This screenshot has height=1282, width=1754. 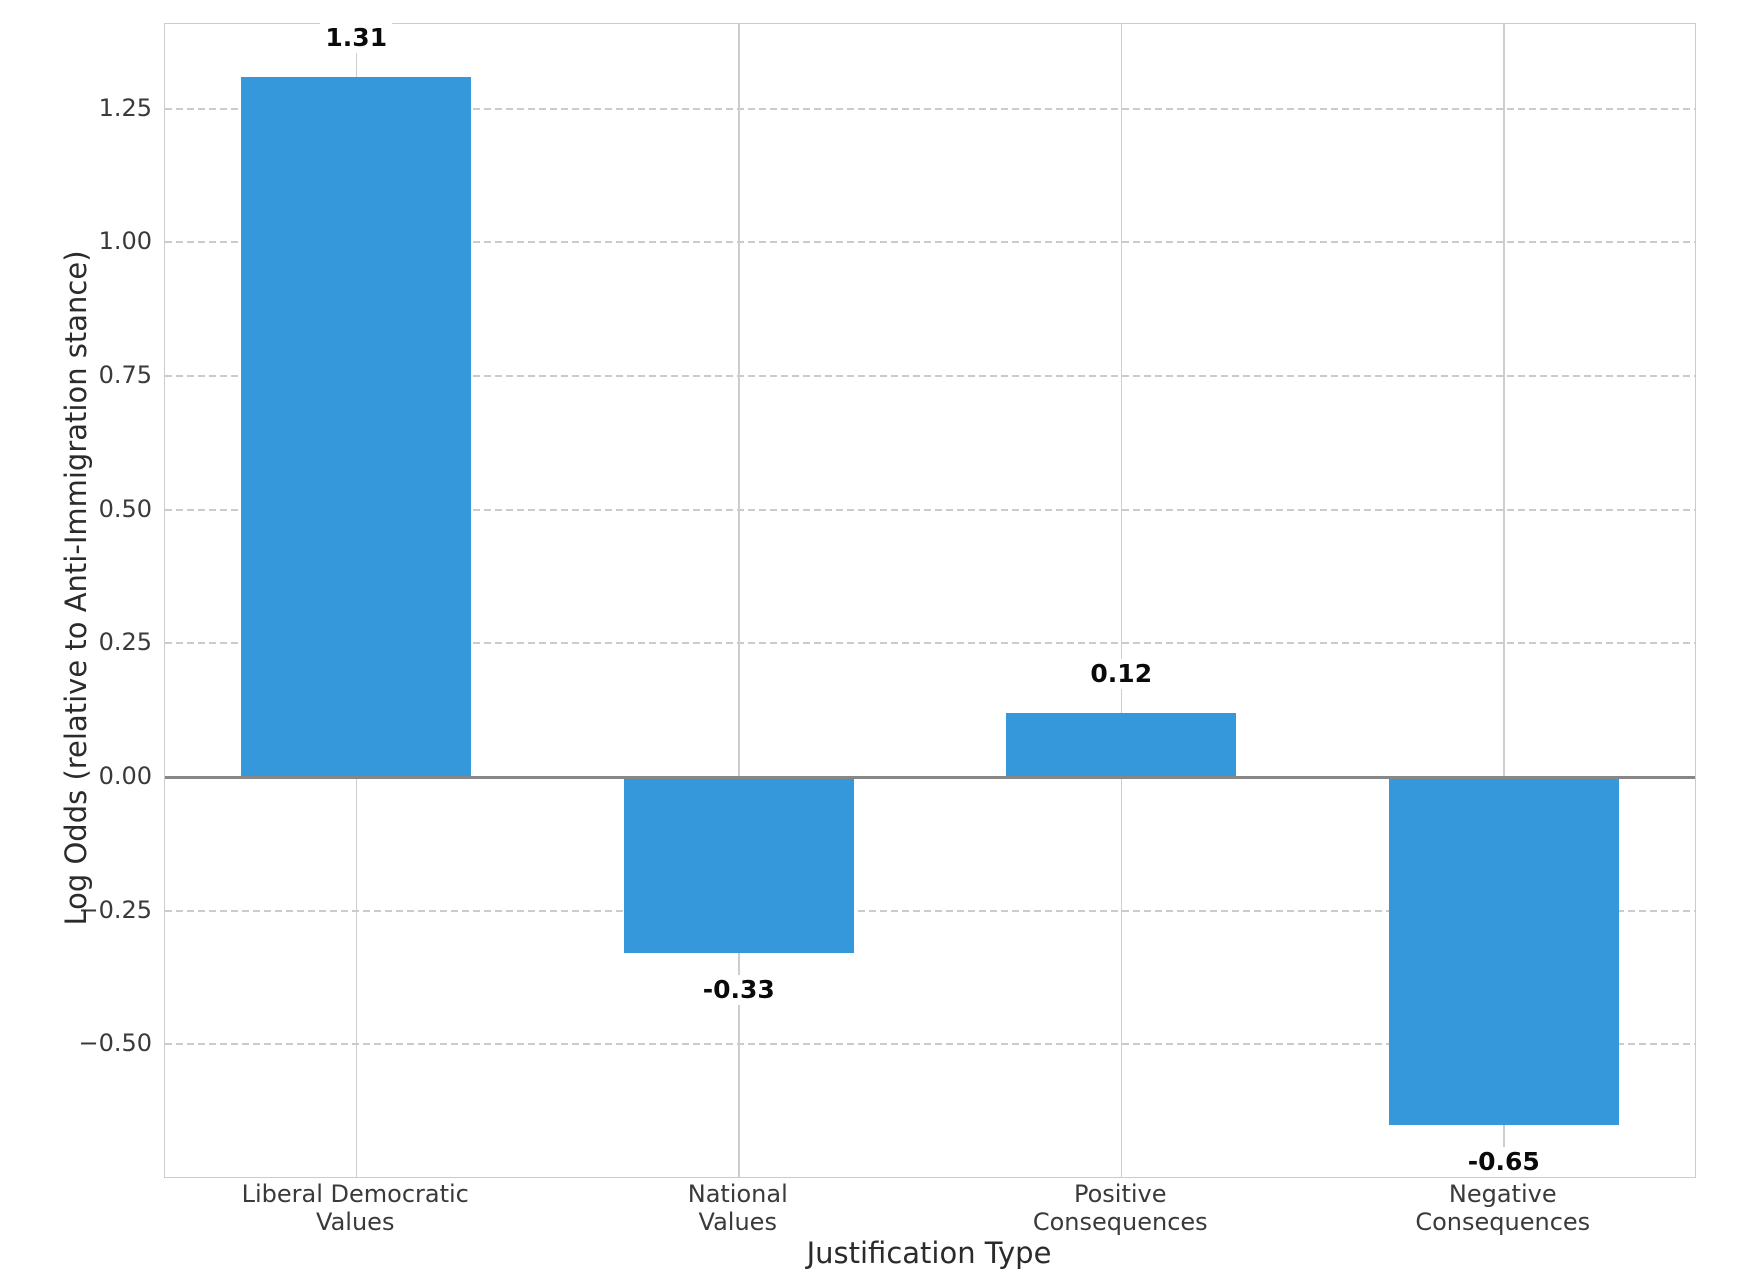 What do you see at coordinates (125, 508) in the screenshot?
I see `y-tick-label: 0.50` at bounding box center [125, 508].